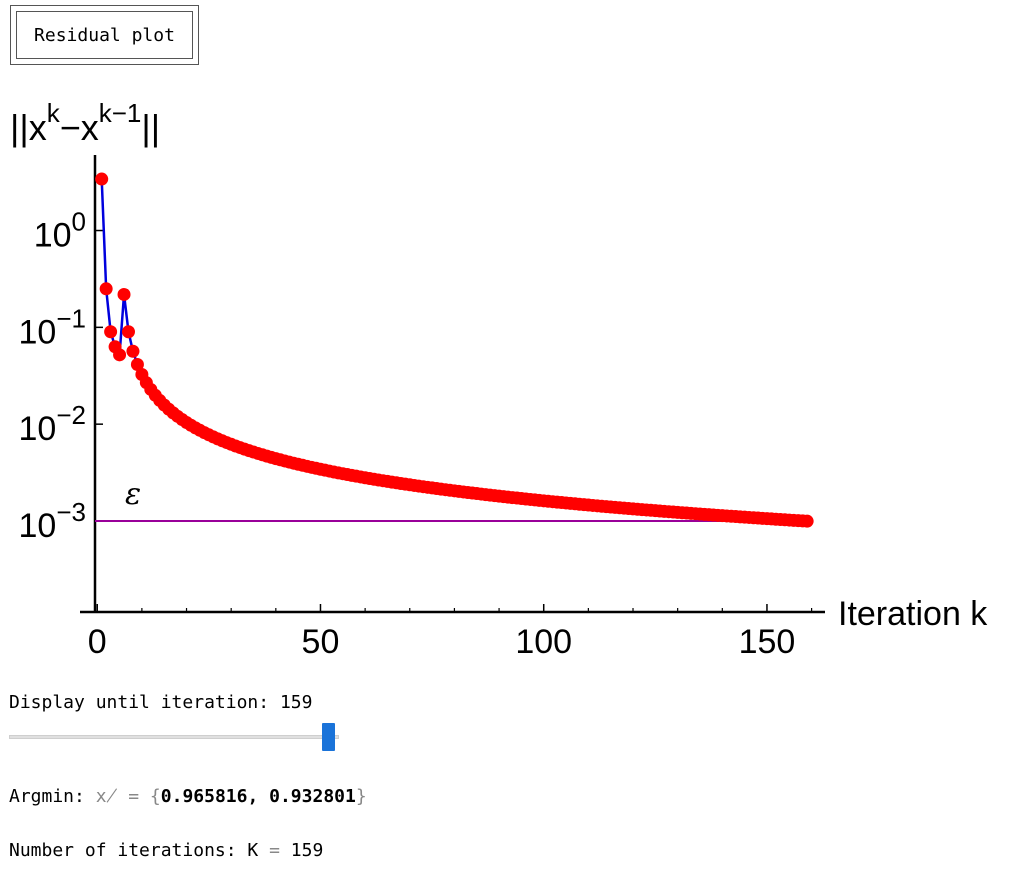  I want to click on iteration-slider-thumb, so click(328, 737).